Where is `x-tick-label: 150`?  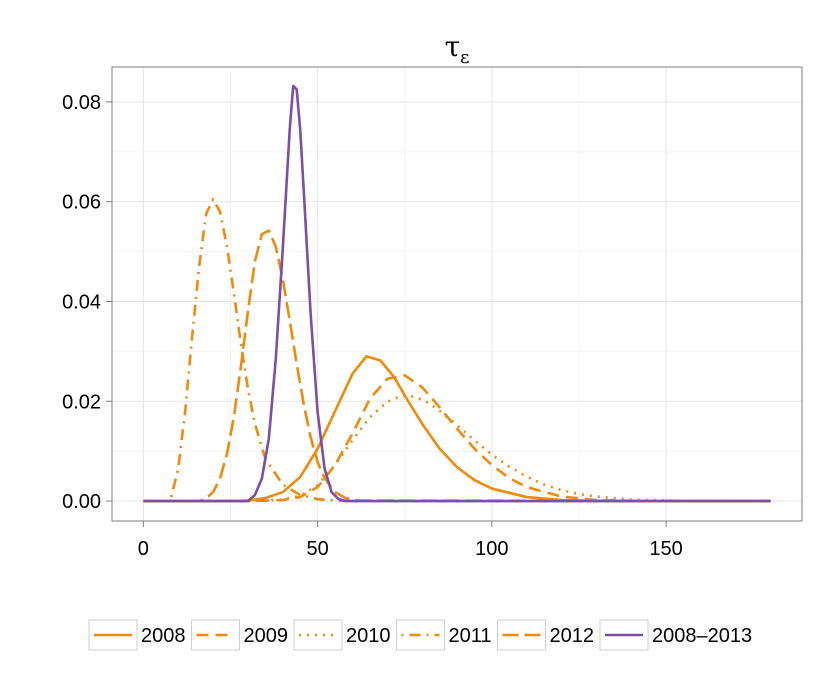 x-tick-label: 150 is located at coordinates (665, 549).